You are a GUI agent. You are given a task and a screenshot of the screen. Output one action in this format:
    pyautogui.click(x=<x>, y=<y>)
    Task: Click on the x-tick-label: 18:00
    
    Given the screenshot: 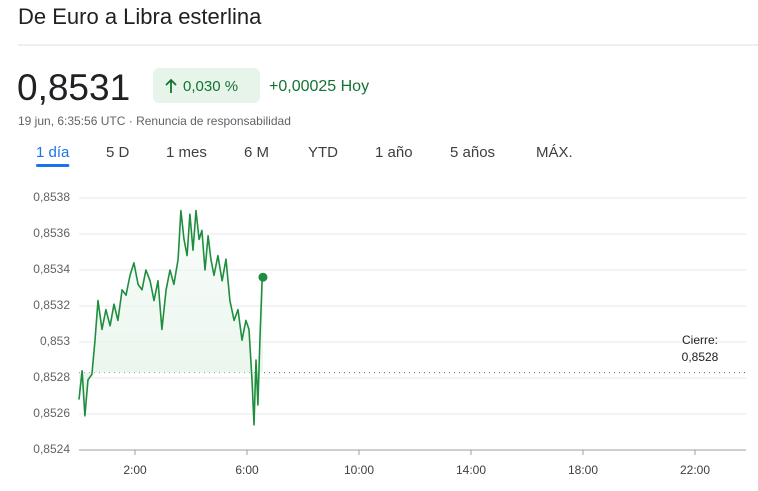 What is the action you would take?
    pyautogui.click(x=583, y=470)
    